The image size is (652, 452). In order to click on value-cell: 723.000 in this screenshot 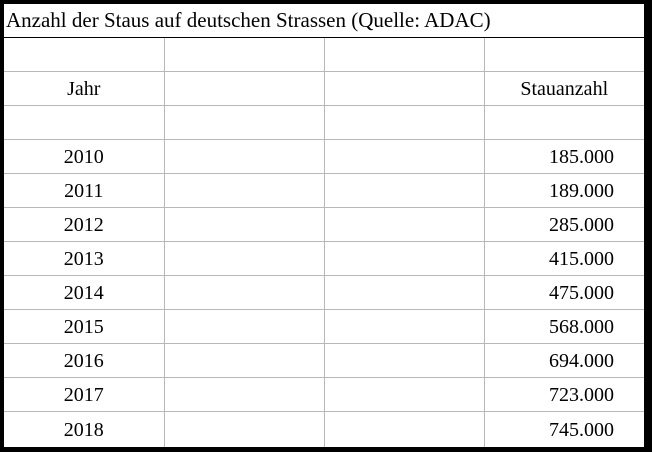, I will do `click(564, 394)`.